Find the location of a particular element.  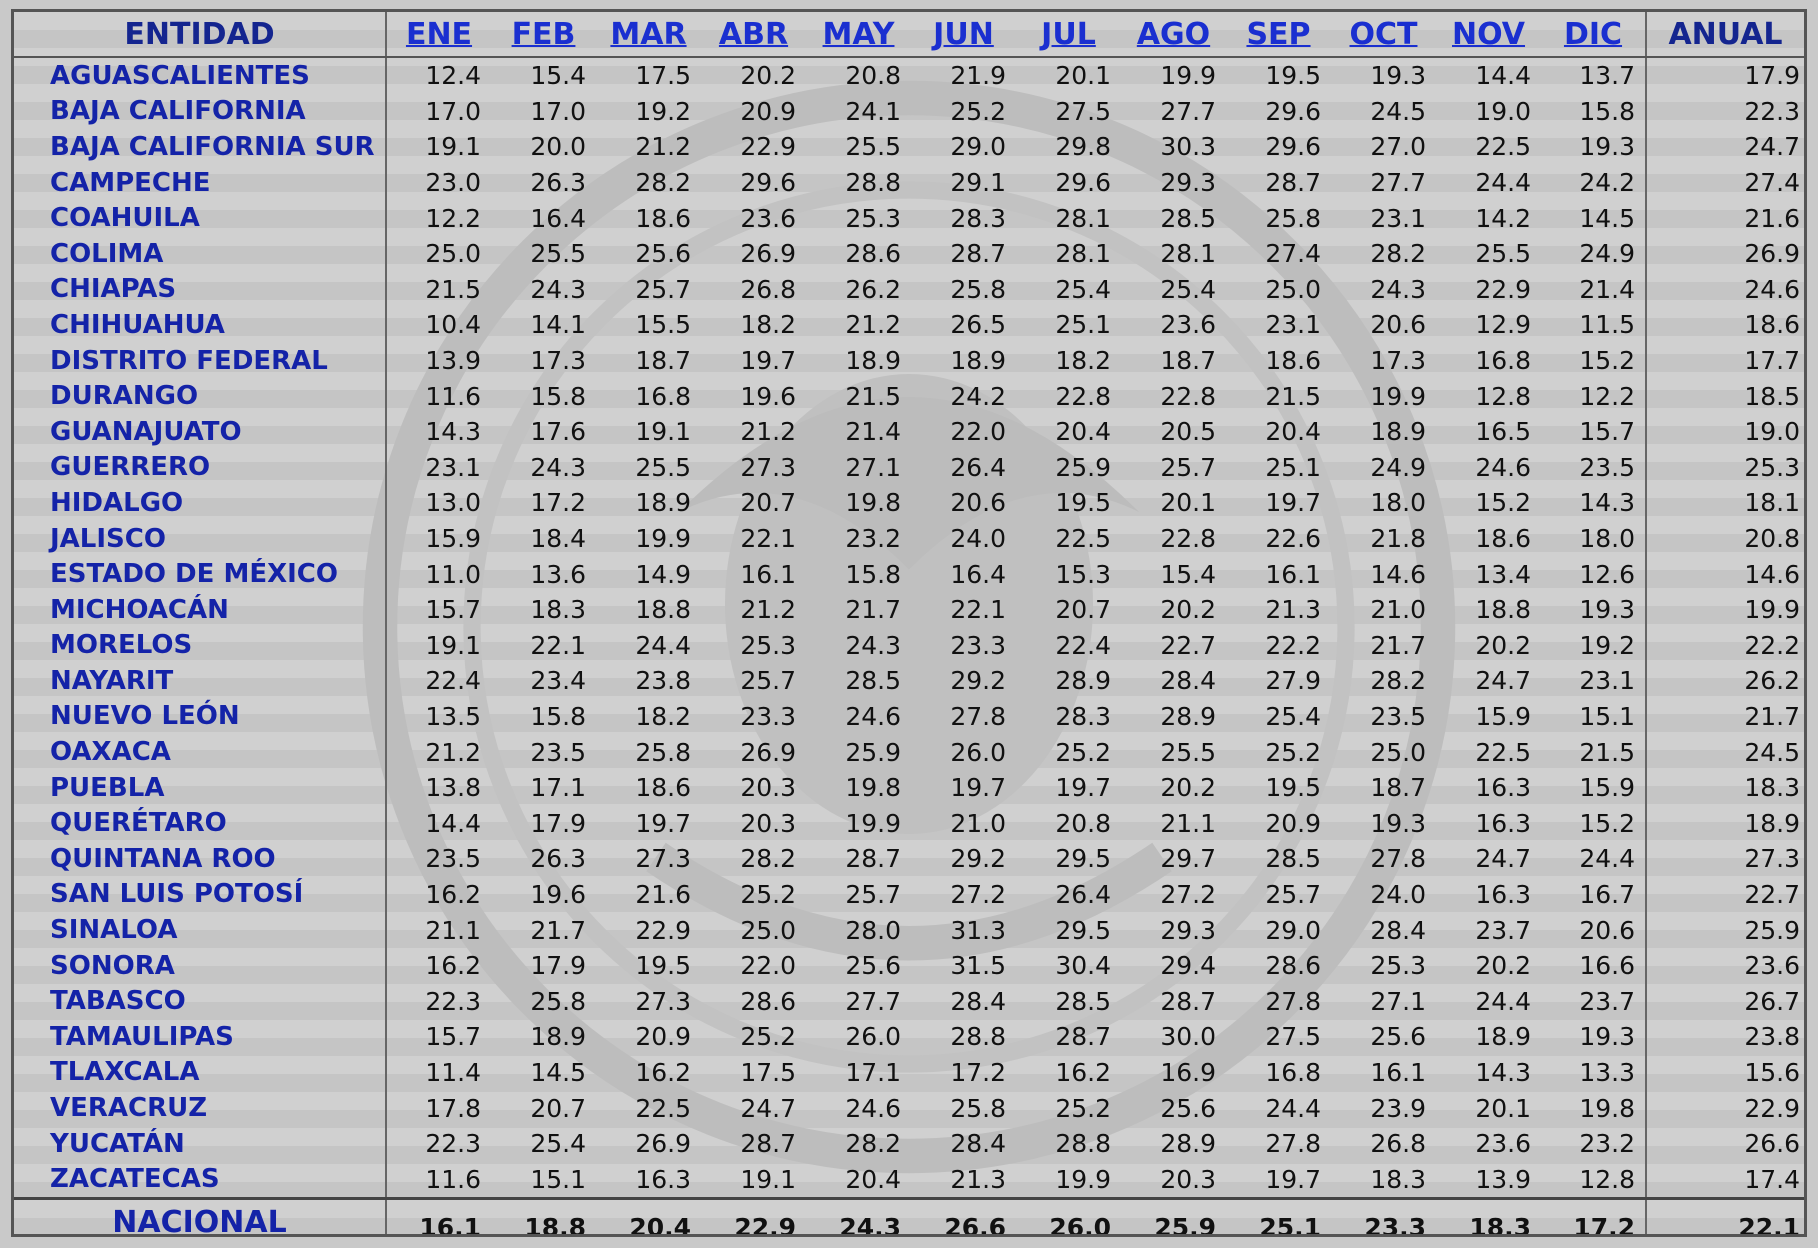

month-value: 19.0 is located at coordinates (1503, 111).